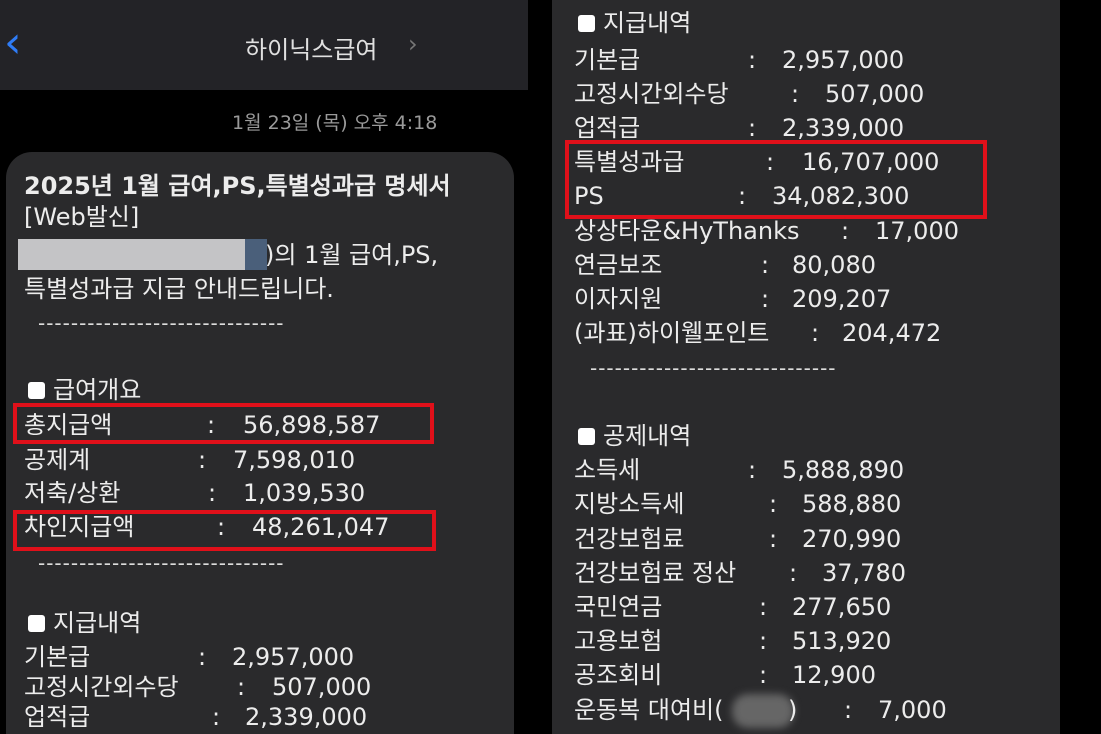  I want to click on row-value: 7,000, so click(912, 710).